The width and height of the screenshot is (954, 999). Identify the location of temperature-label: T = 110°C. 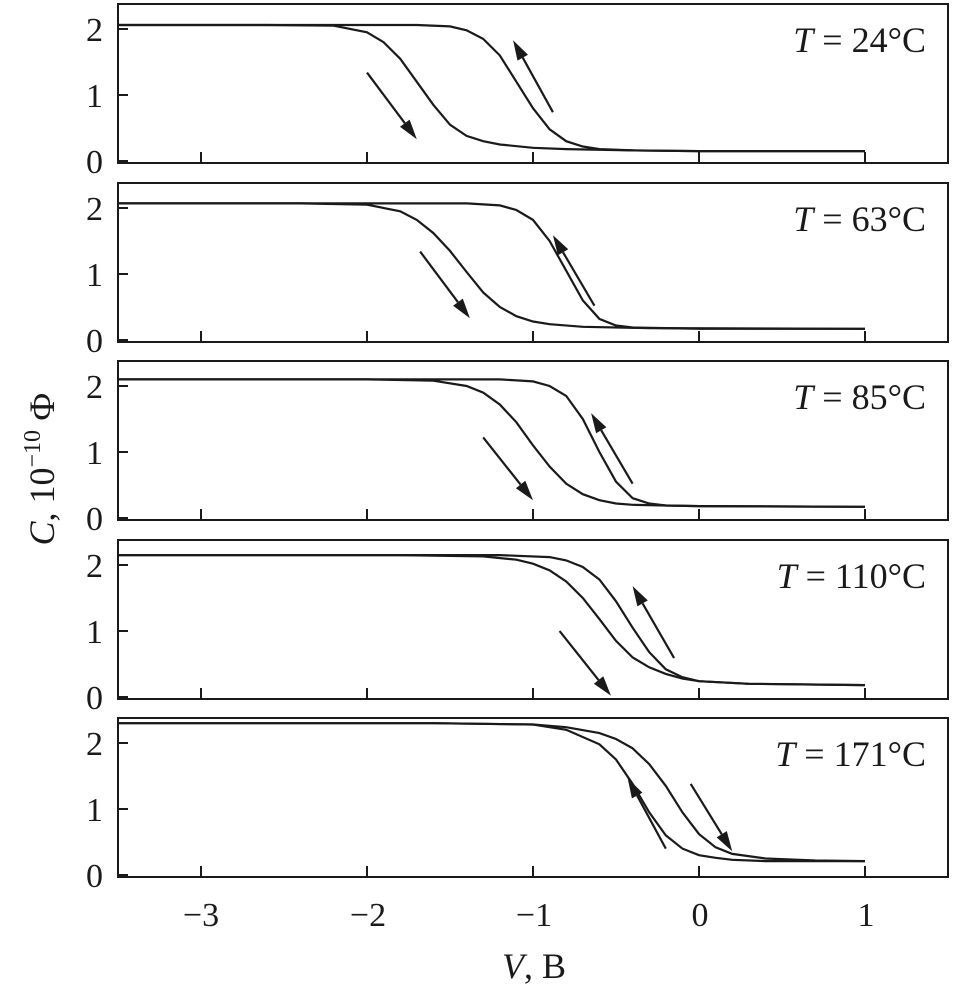
(851, 576).